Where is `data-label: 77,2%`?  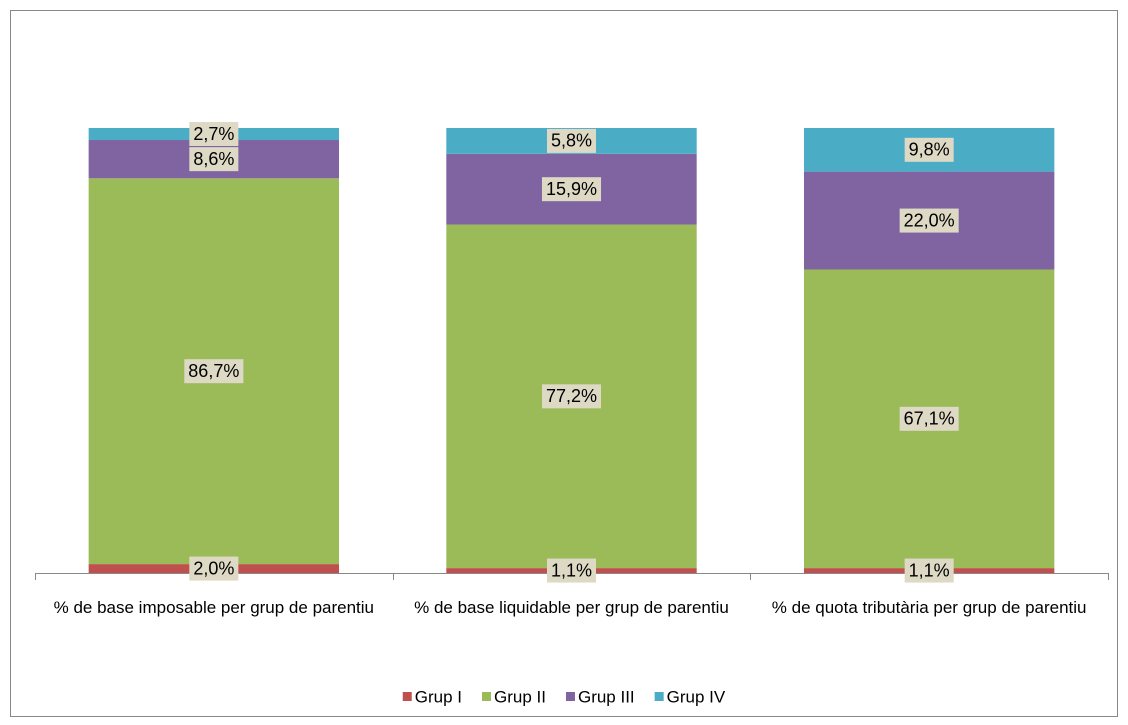 data-label: 77,2% is located at coordinates (571, 396).